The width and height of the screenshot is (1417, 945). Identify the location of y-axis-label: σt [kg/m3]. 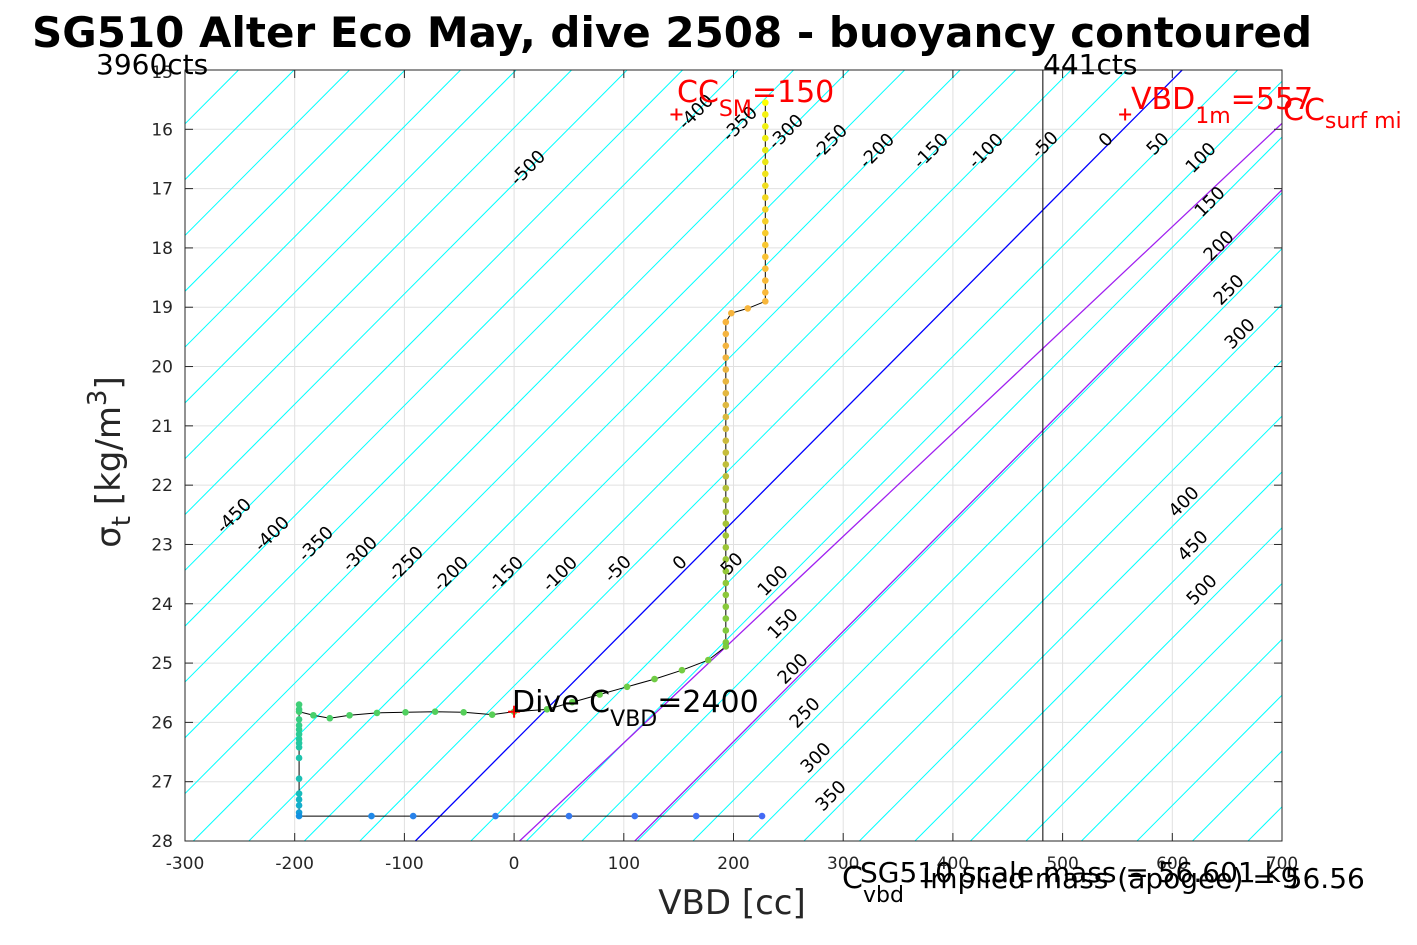
(110, 462).